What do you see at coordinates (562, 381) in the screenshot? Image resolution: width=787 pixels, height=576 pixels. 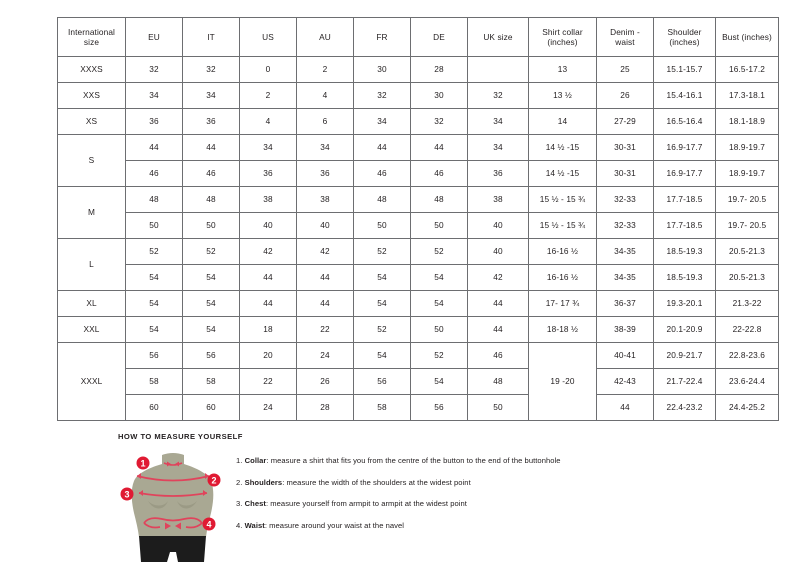 I see `cell-shirt-collar: 19 -20` at bounding box center [562, 381].